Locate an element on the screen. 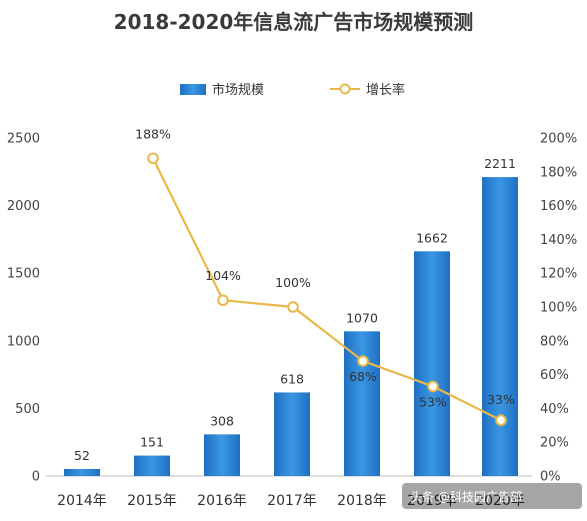  bar-value-label: 308 is located at coordinates (222, 420).